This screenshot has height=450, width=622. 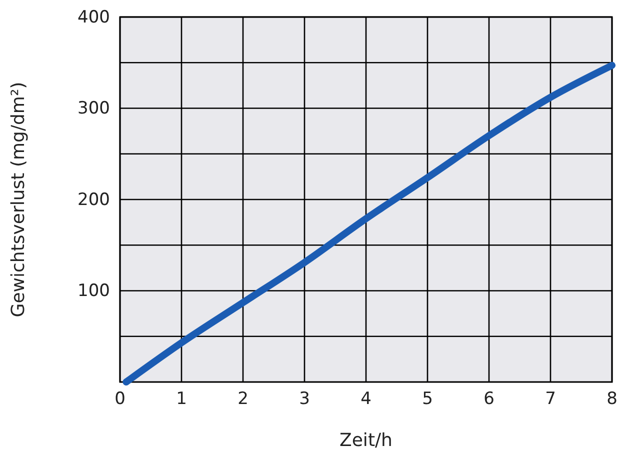 I want to click on y-tick-label: 100, so click(x=94, y=291).